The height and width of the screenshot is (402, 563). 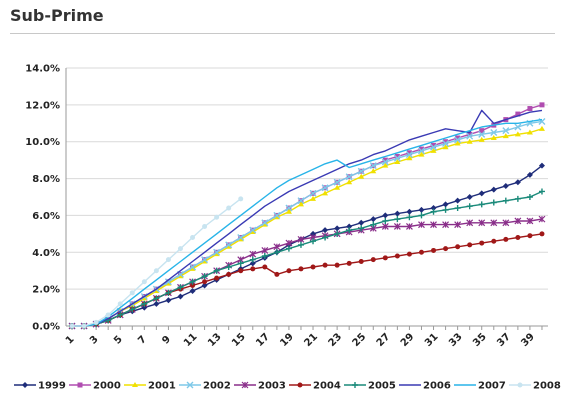 What do you see at coordinates (492, 386) in the screenshot?
I see `legend-label-2007: 2007` at bounding box center [492, 386].